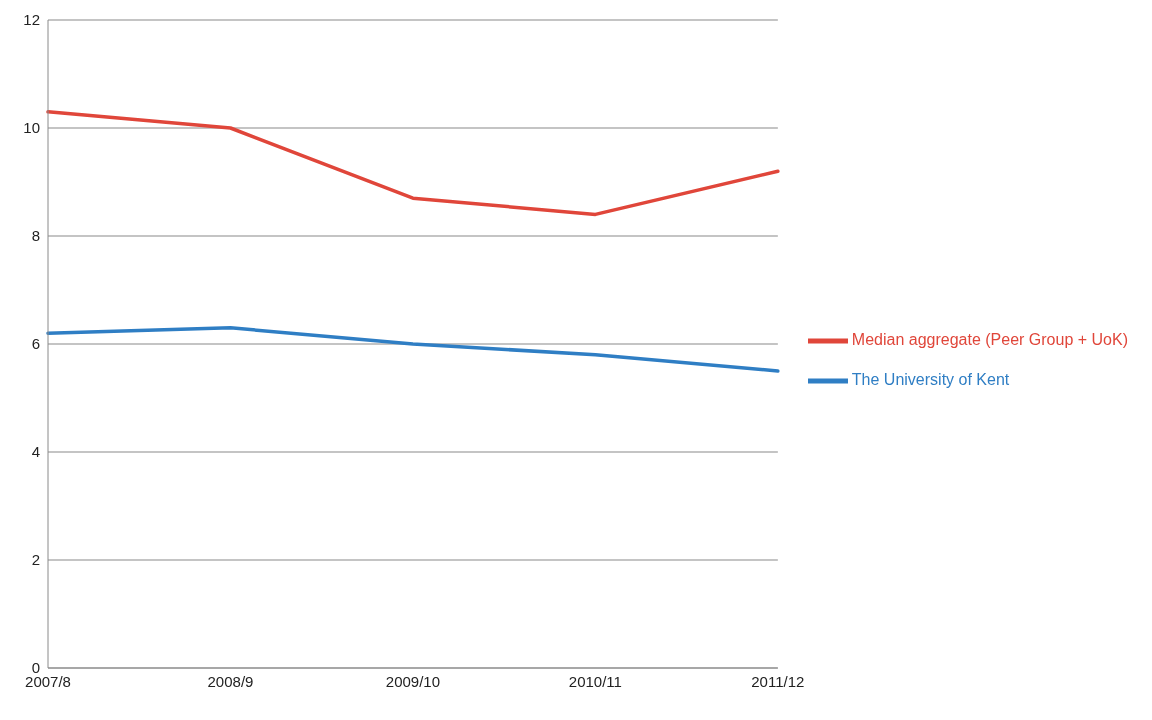 Image resolution: width=1152 pixels, height=720 pixels. Describe the element at coordinates (230, 681) in the screenshot. I see `x-tick-label: 2008/9` at that location.